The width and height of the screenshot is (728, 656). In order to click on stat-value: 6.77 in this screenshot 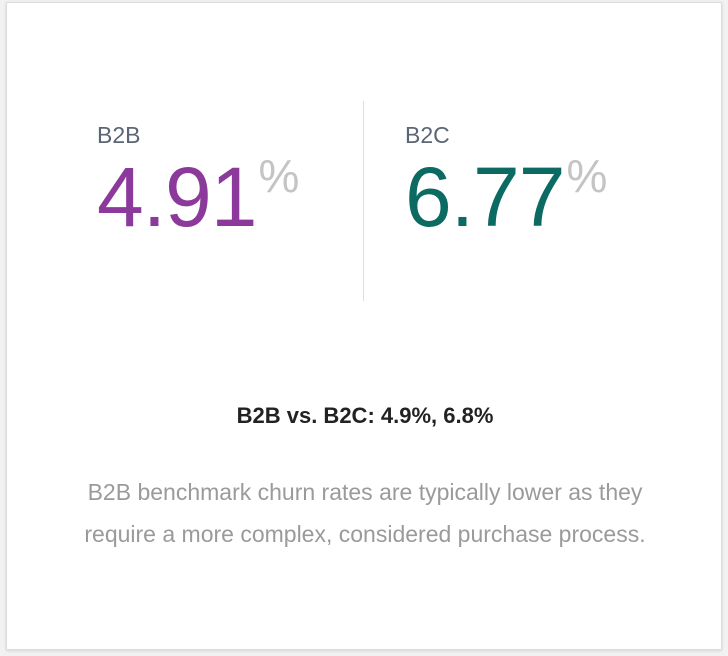, I will do `click(485, 197)`.